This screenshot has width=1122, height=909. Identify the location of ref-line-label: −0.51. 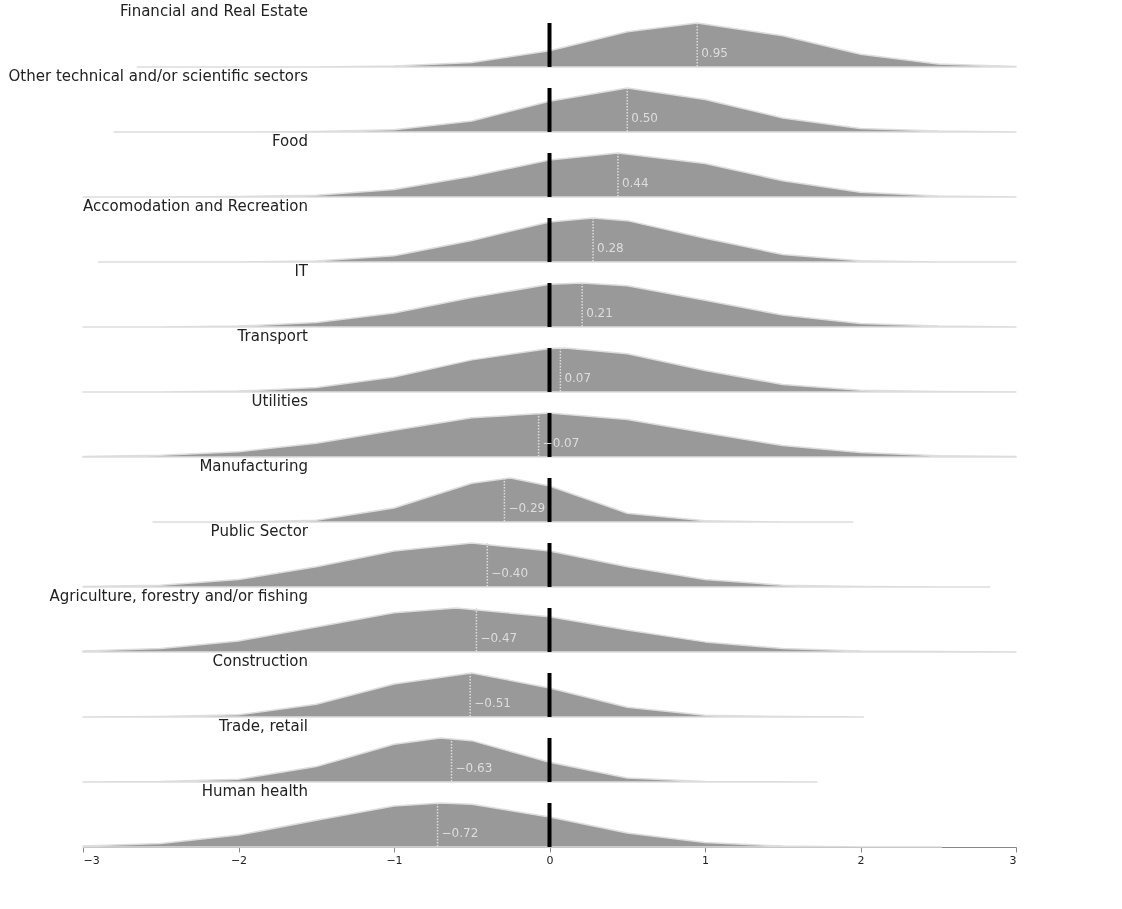
(492, 703).